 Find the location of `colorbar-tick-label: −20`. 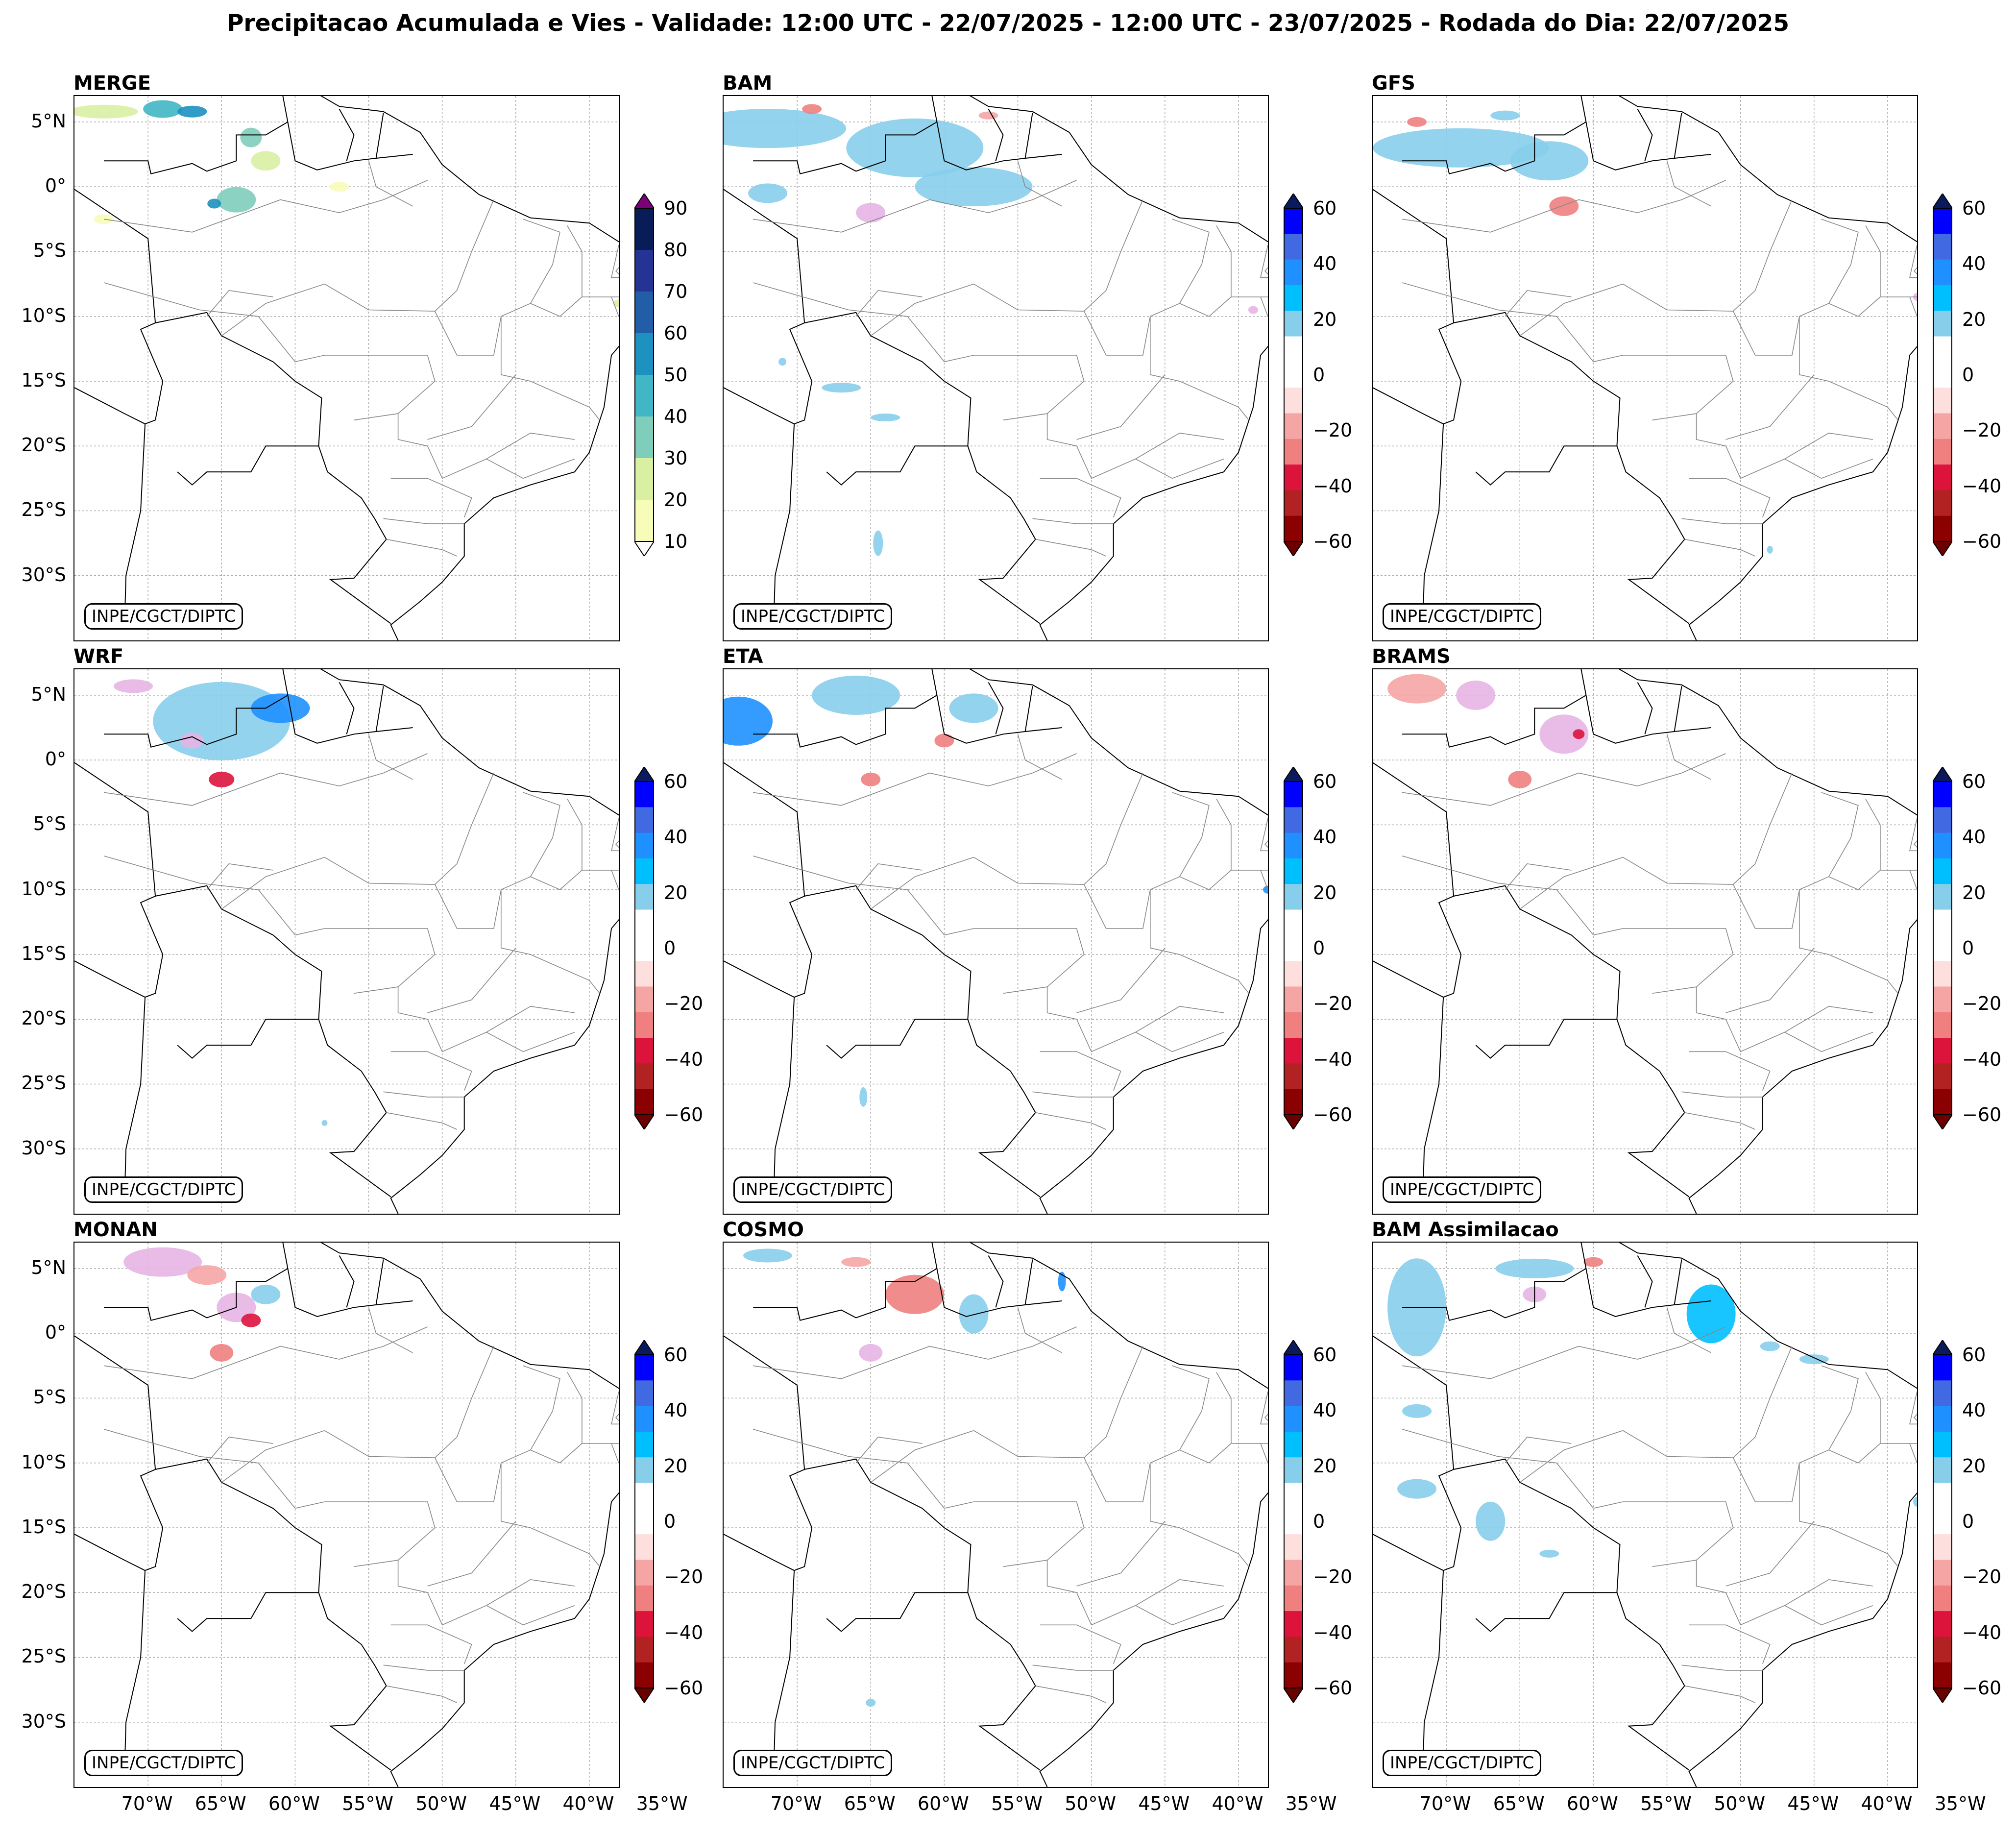

colorbar-tick-label: −20 is located at coordinates (1333, 430).